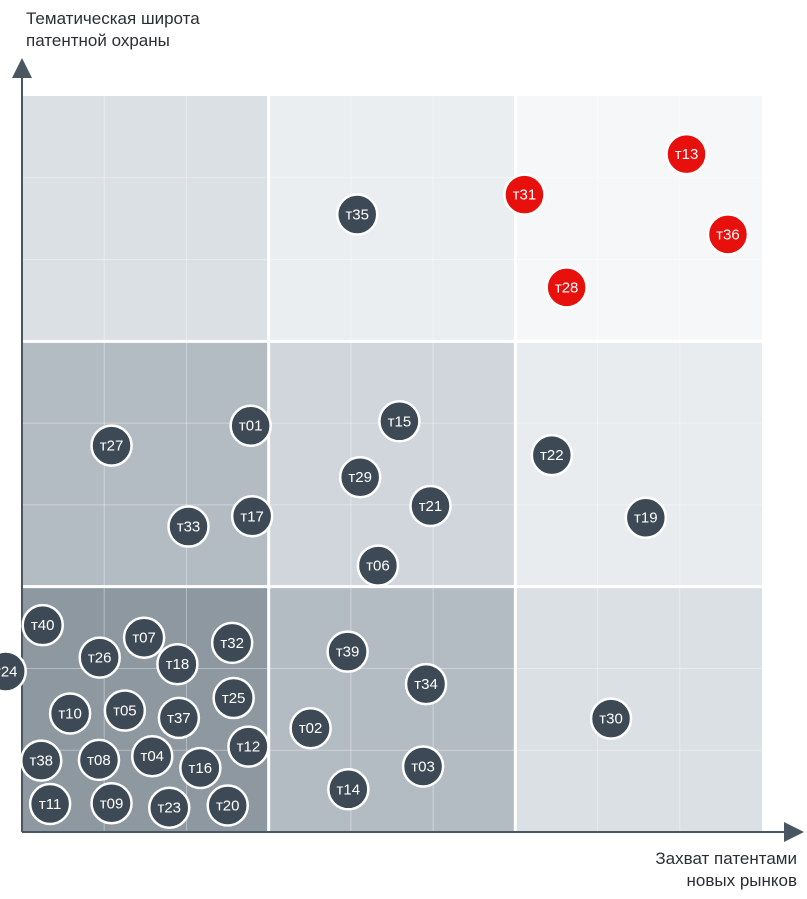 Image resolution: width=807 pixels, height=899 pixels. I want to click on data-point-т07: т07, so click(144, 637).